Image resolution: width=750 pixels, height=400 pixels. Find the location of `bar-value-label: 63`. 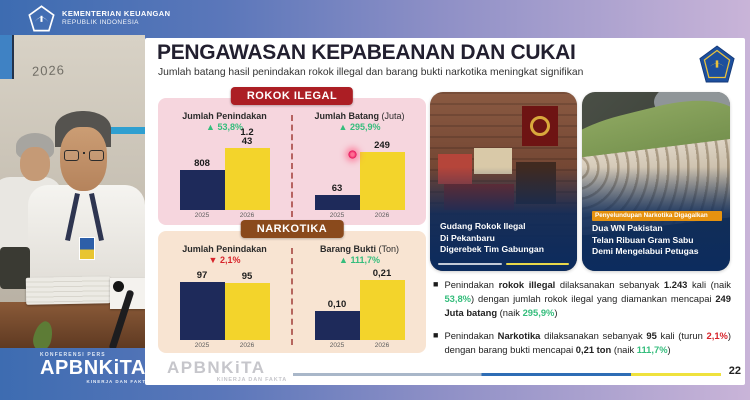

bar-value-label: 63 is located at coordinates (337, 188).